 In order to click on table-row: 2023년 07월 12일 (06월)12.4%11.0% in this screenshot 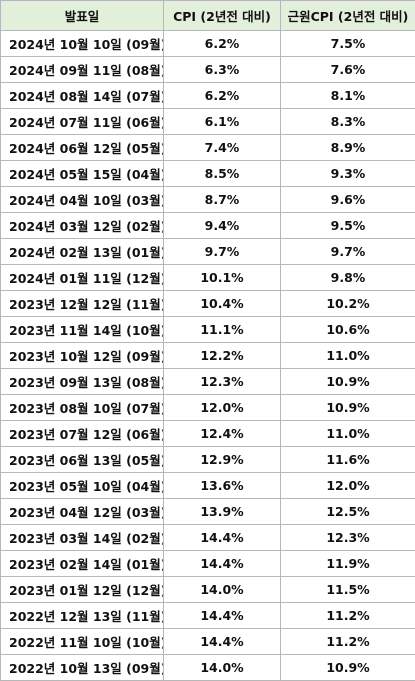, I will do `click(208, 434)`.